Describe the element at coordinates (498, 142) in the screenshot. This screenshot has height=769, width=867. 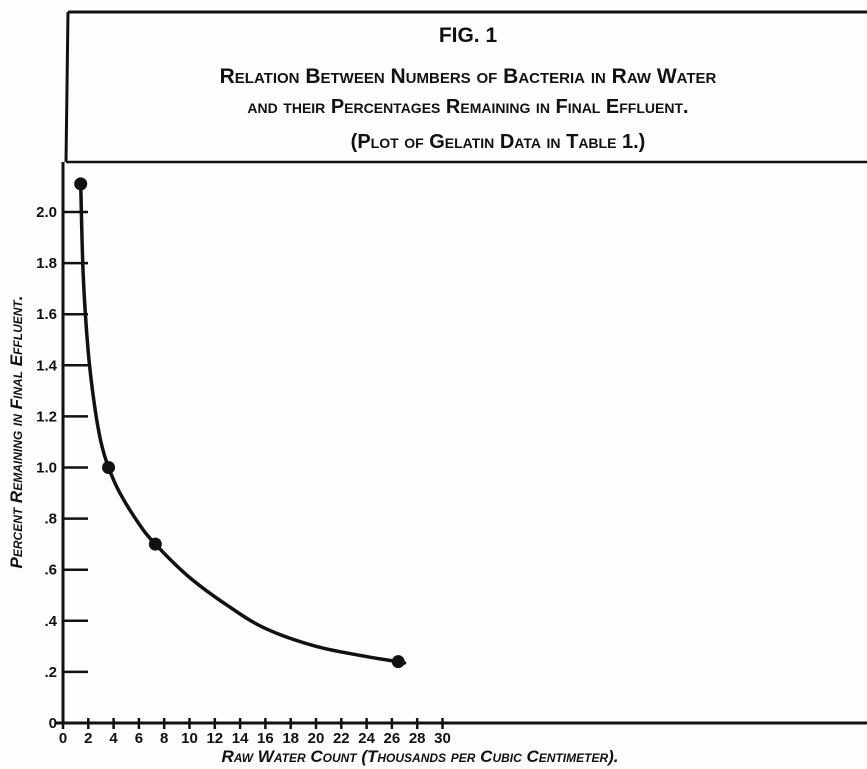
I see `title-line-3: (Plot of Gelatin Data in Table 1.)` at that location.